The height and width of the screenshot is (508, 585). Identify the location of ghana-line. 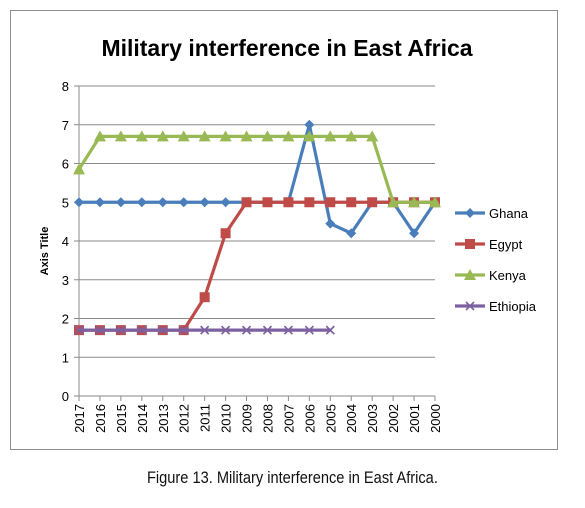
(258, 179).